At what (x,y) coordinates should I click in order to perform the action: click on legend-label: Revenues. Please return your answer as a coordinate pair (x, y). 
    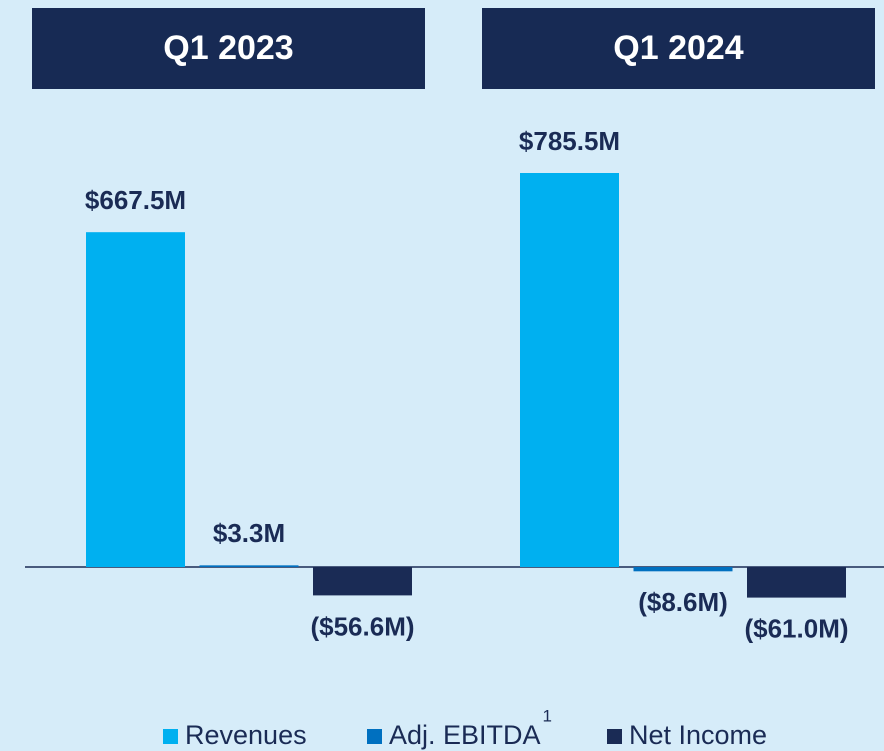
    Looking at the image, I should click on (246, 735).